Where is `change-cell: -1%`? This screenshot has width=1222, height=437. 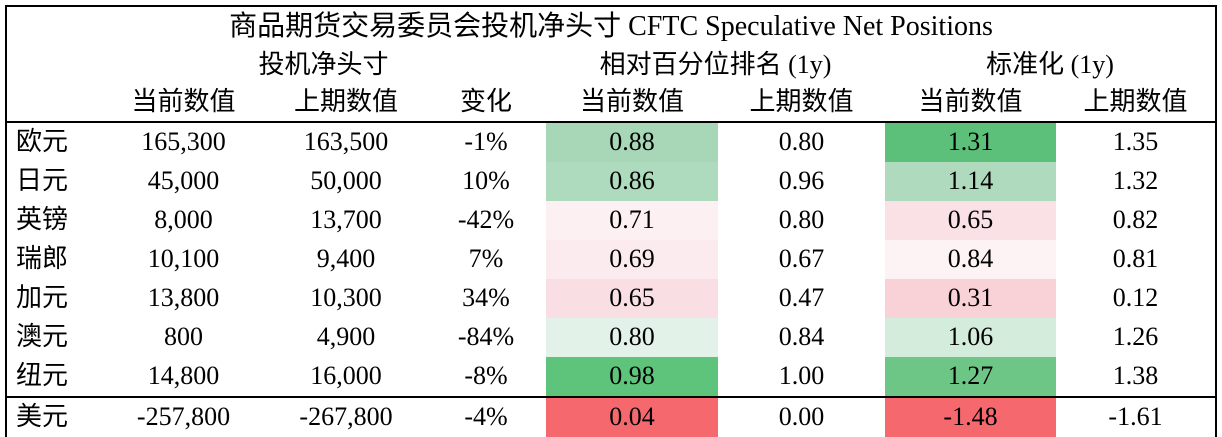 change-cell: -1% is located at coordinates (486, 142).